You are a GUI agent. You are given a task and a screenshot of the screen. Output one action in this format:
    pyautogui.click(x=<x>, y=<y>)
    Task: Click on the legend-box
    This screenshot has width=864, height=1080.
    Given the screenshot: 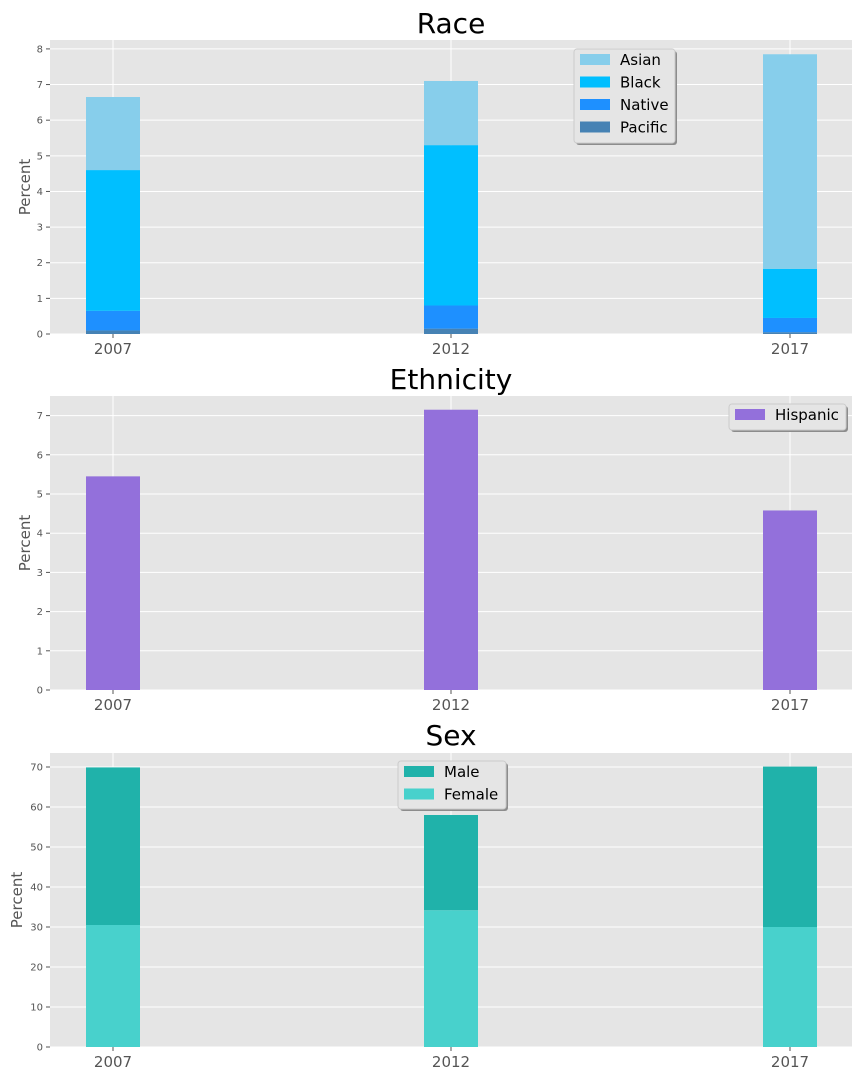 What is the action you would take?
    pyautogui.click(x=624, y=96)
    